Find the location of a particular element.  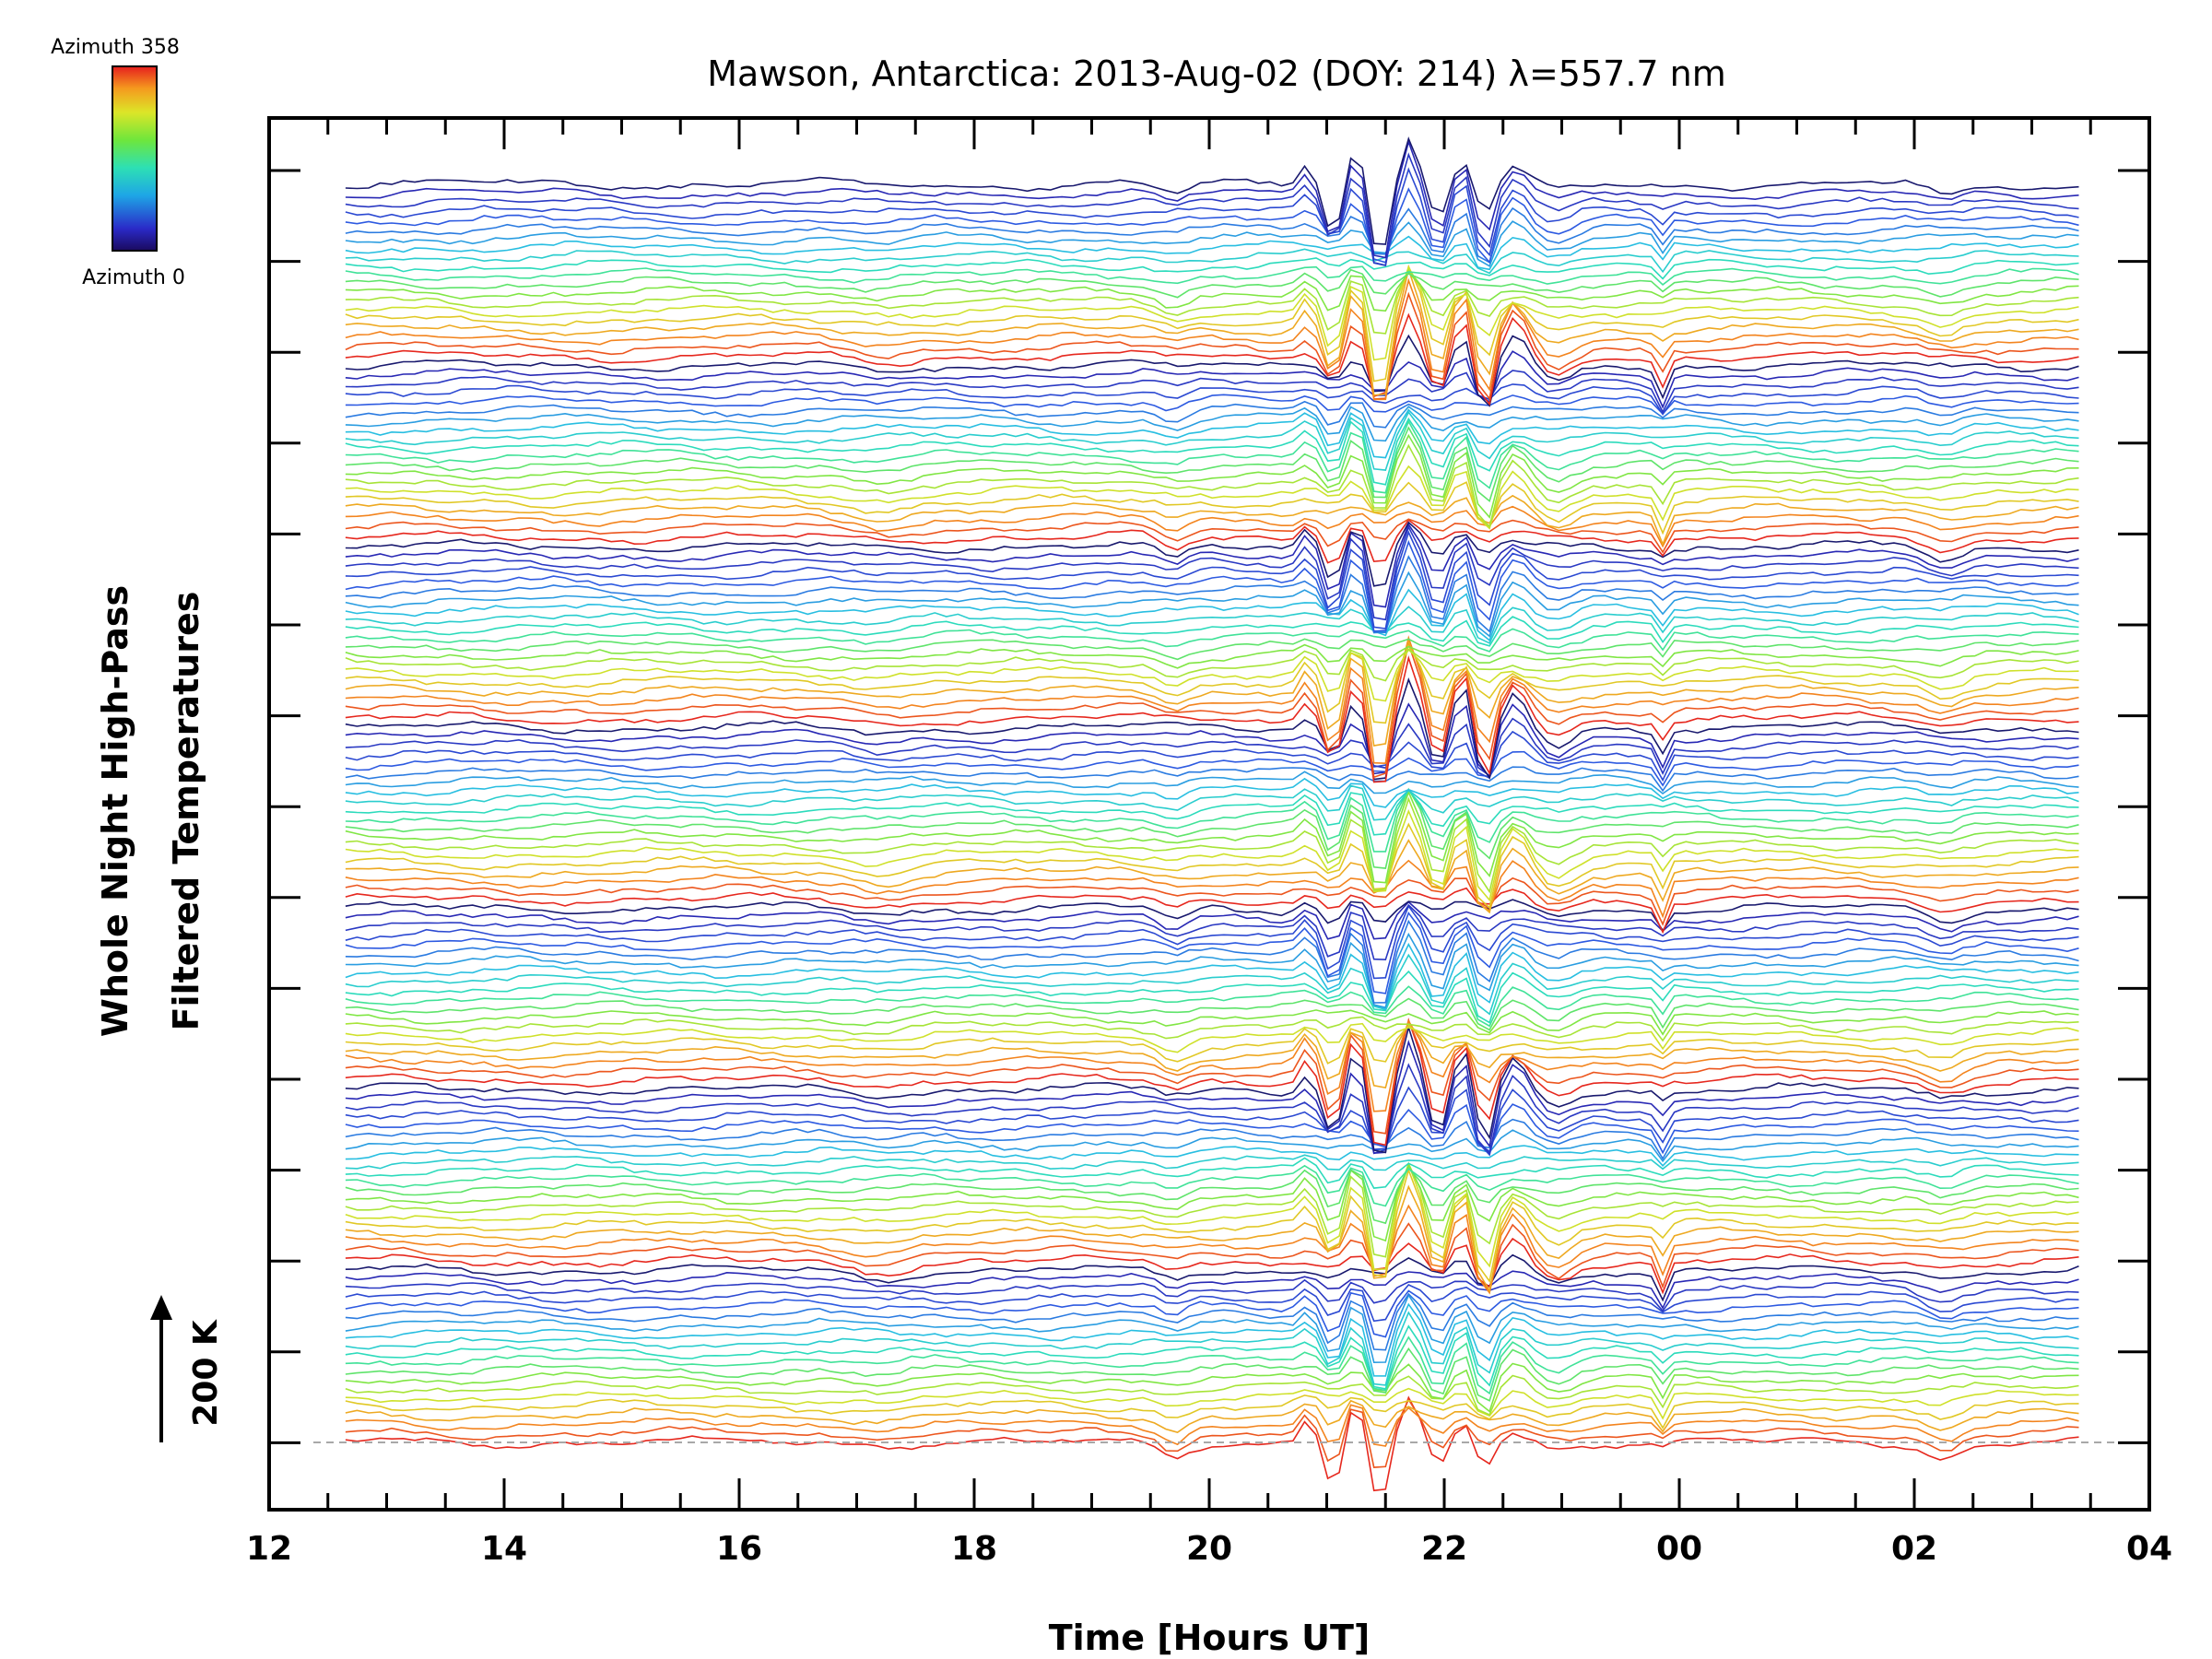

x-tick-label: 04 is located at coordinates (2149, 1549).